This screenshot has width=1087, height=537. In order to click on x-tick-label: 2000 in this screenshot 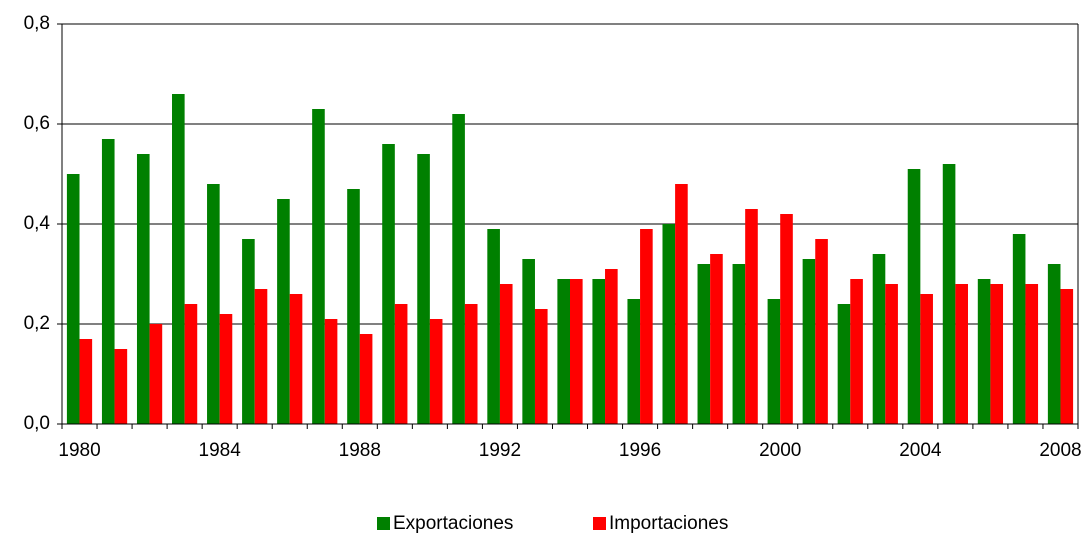, I will do `click(780, 450)`.